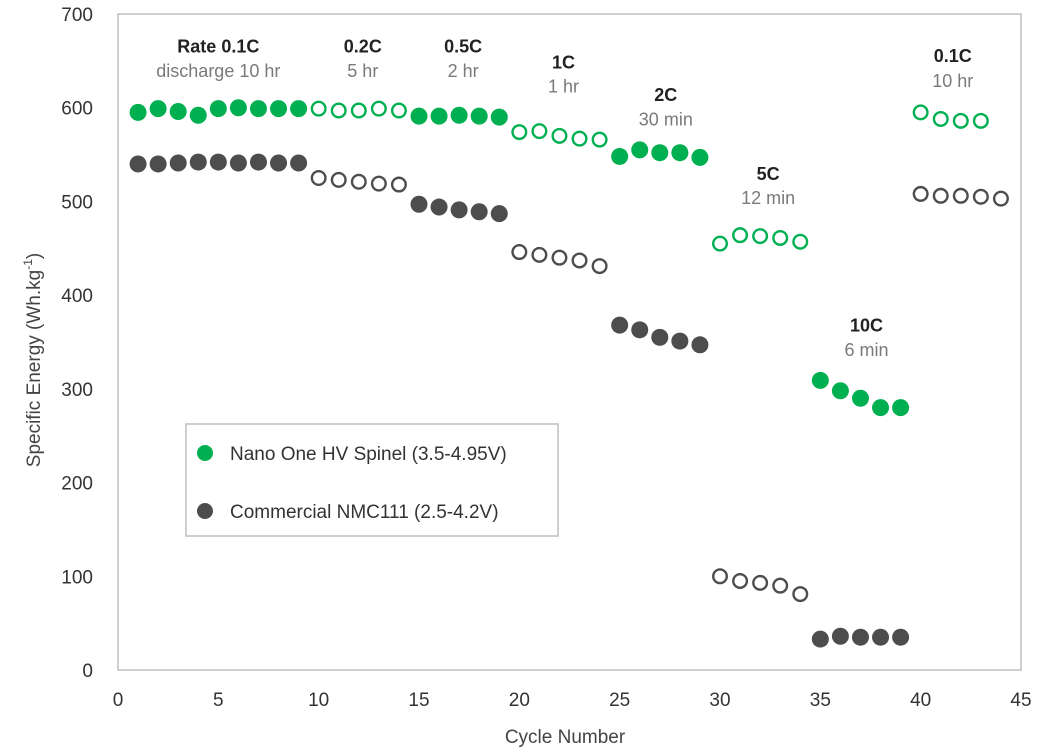 Image resolution: width=1042 pixels, height=753 pixels. I want to click on x-axis-ticks: 0 5 10 15 20 25 30 35 40 45, so click(572, 700).